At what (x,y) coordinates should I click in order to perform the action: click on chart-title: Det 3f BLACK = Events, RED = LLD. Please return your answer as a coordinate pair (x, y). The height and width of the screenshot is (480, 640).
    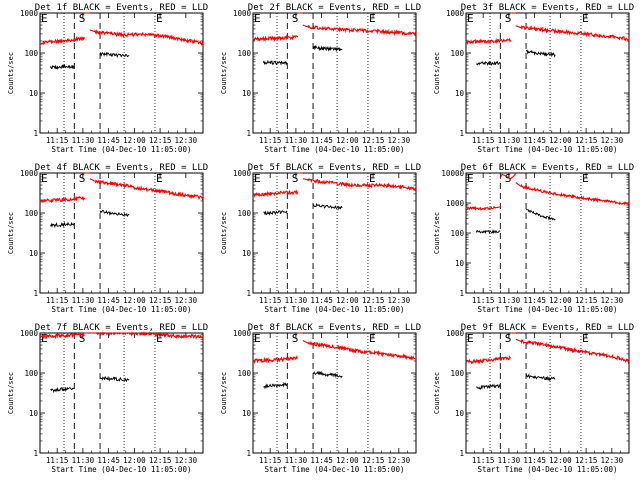
    Looking at the image, I should click on (547, 8).